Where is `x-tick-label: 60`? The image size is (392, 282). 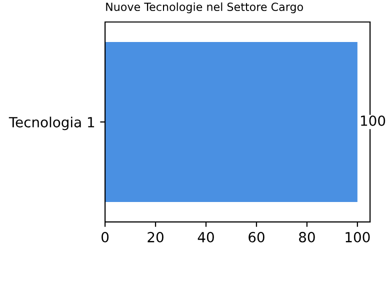 x-tick-label: 60 is located at coordinates (256, 237).